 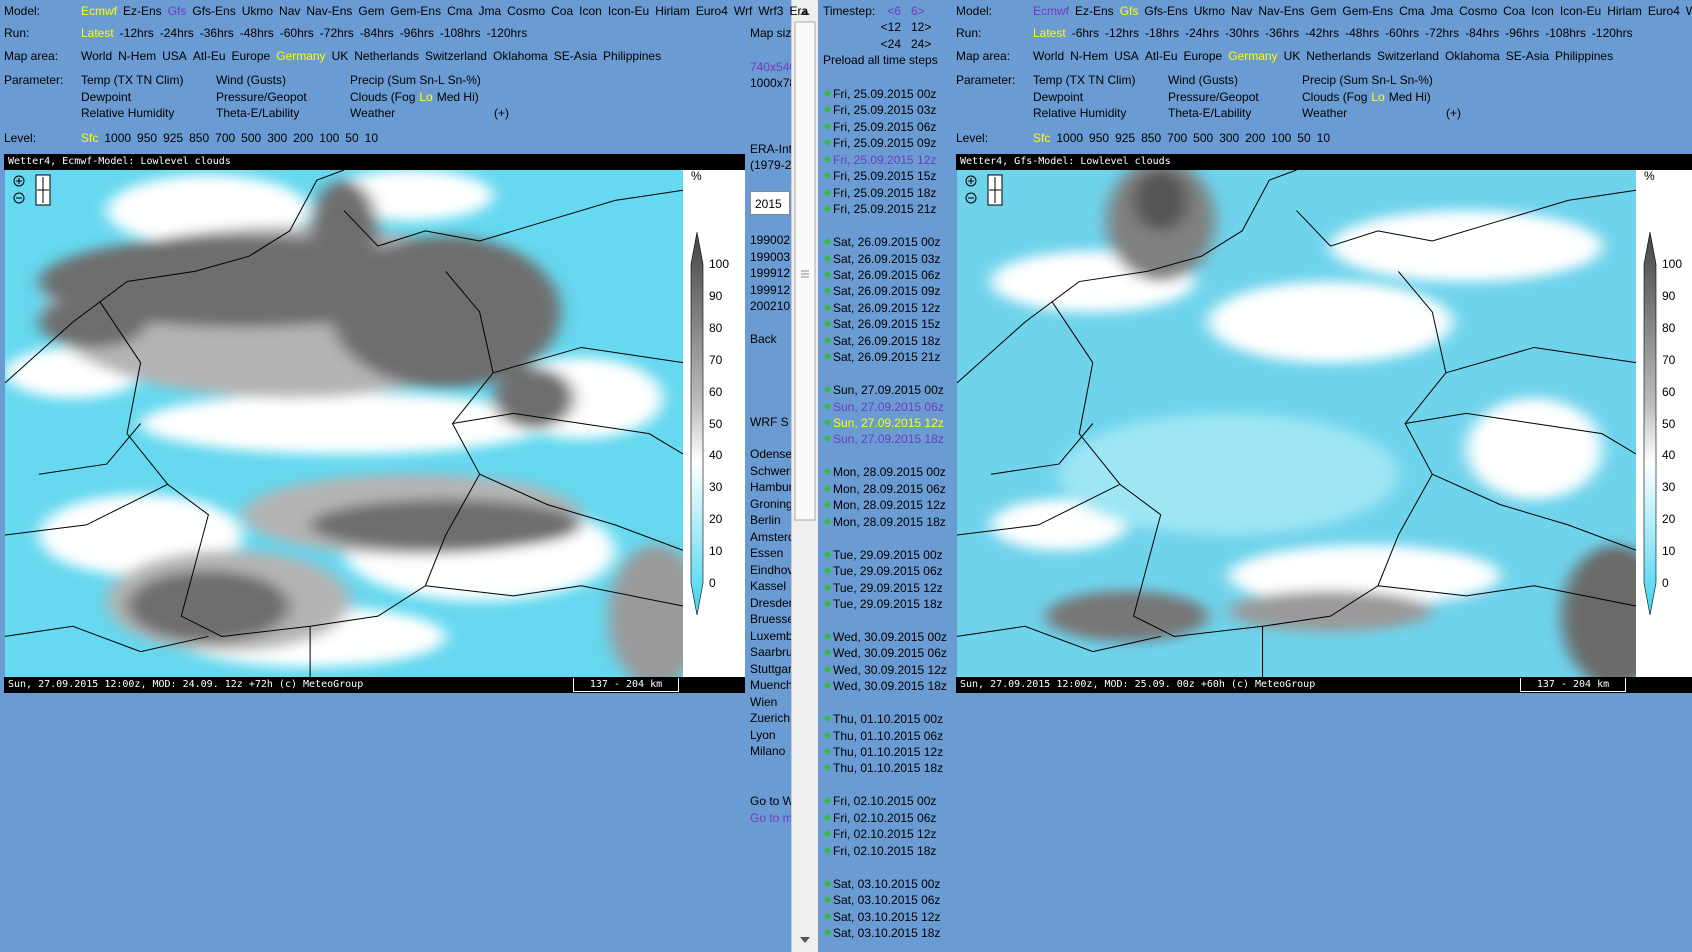 I want to click on timestep-link: Sun, 27.09.2015 06z, so click(x=888, y=406).